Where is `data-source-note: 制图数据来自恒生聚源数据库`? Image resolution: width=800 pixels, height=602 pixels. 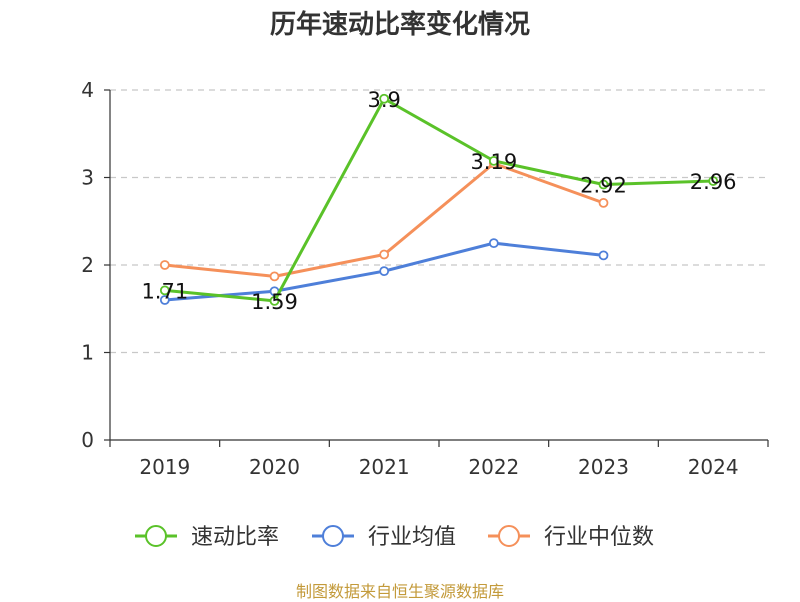
data-source-note: 制图数据来自恒生聚源数据库 is located at coordinates (399, 591).